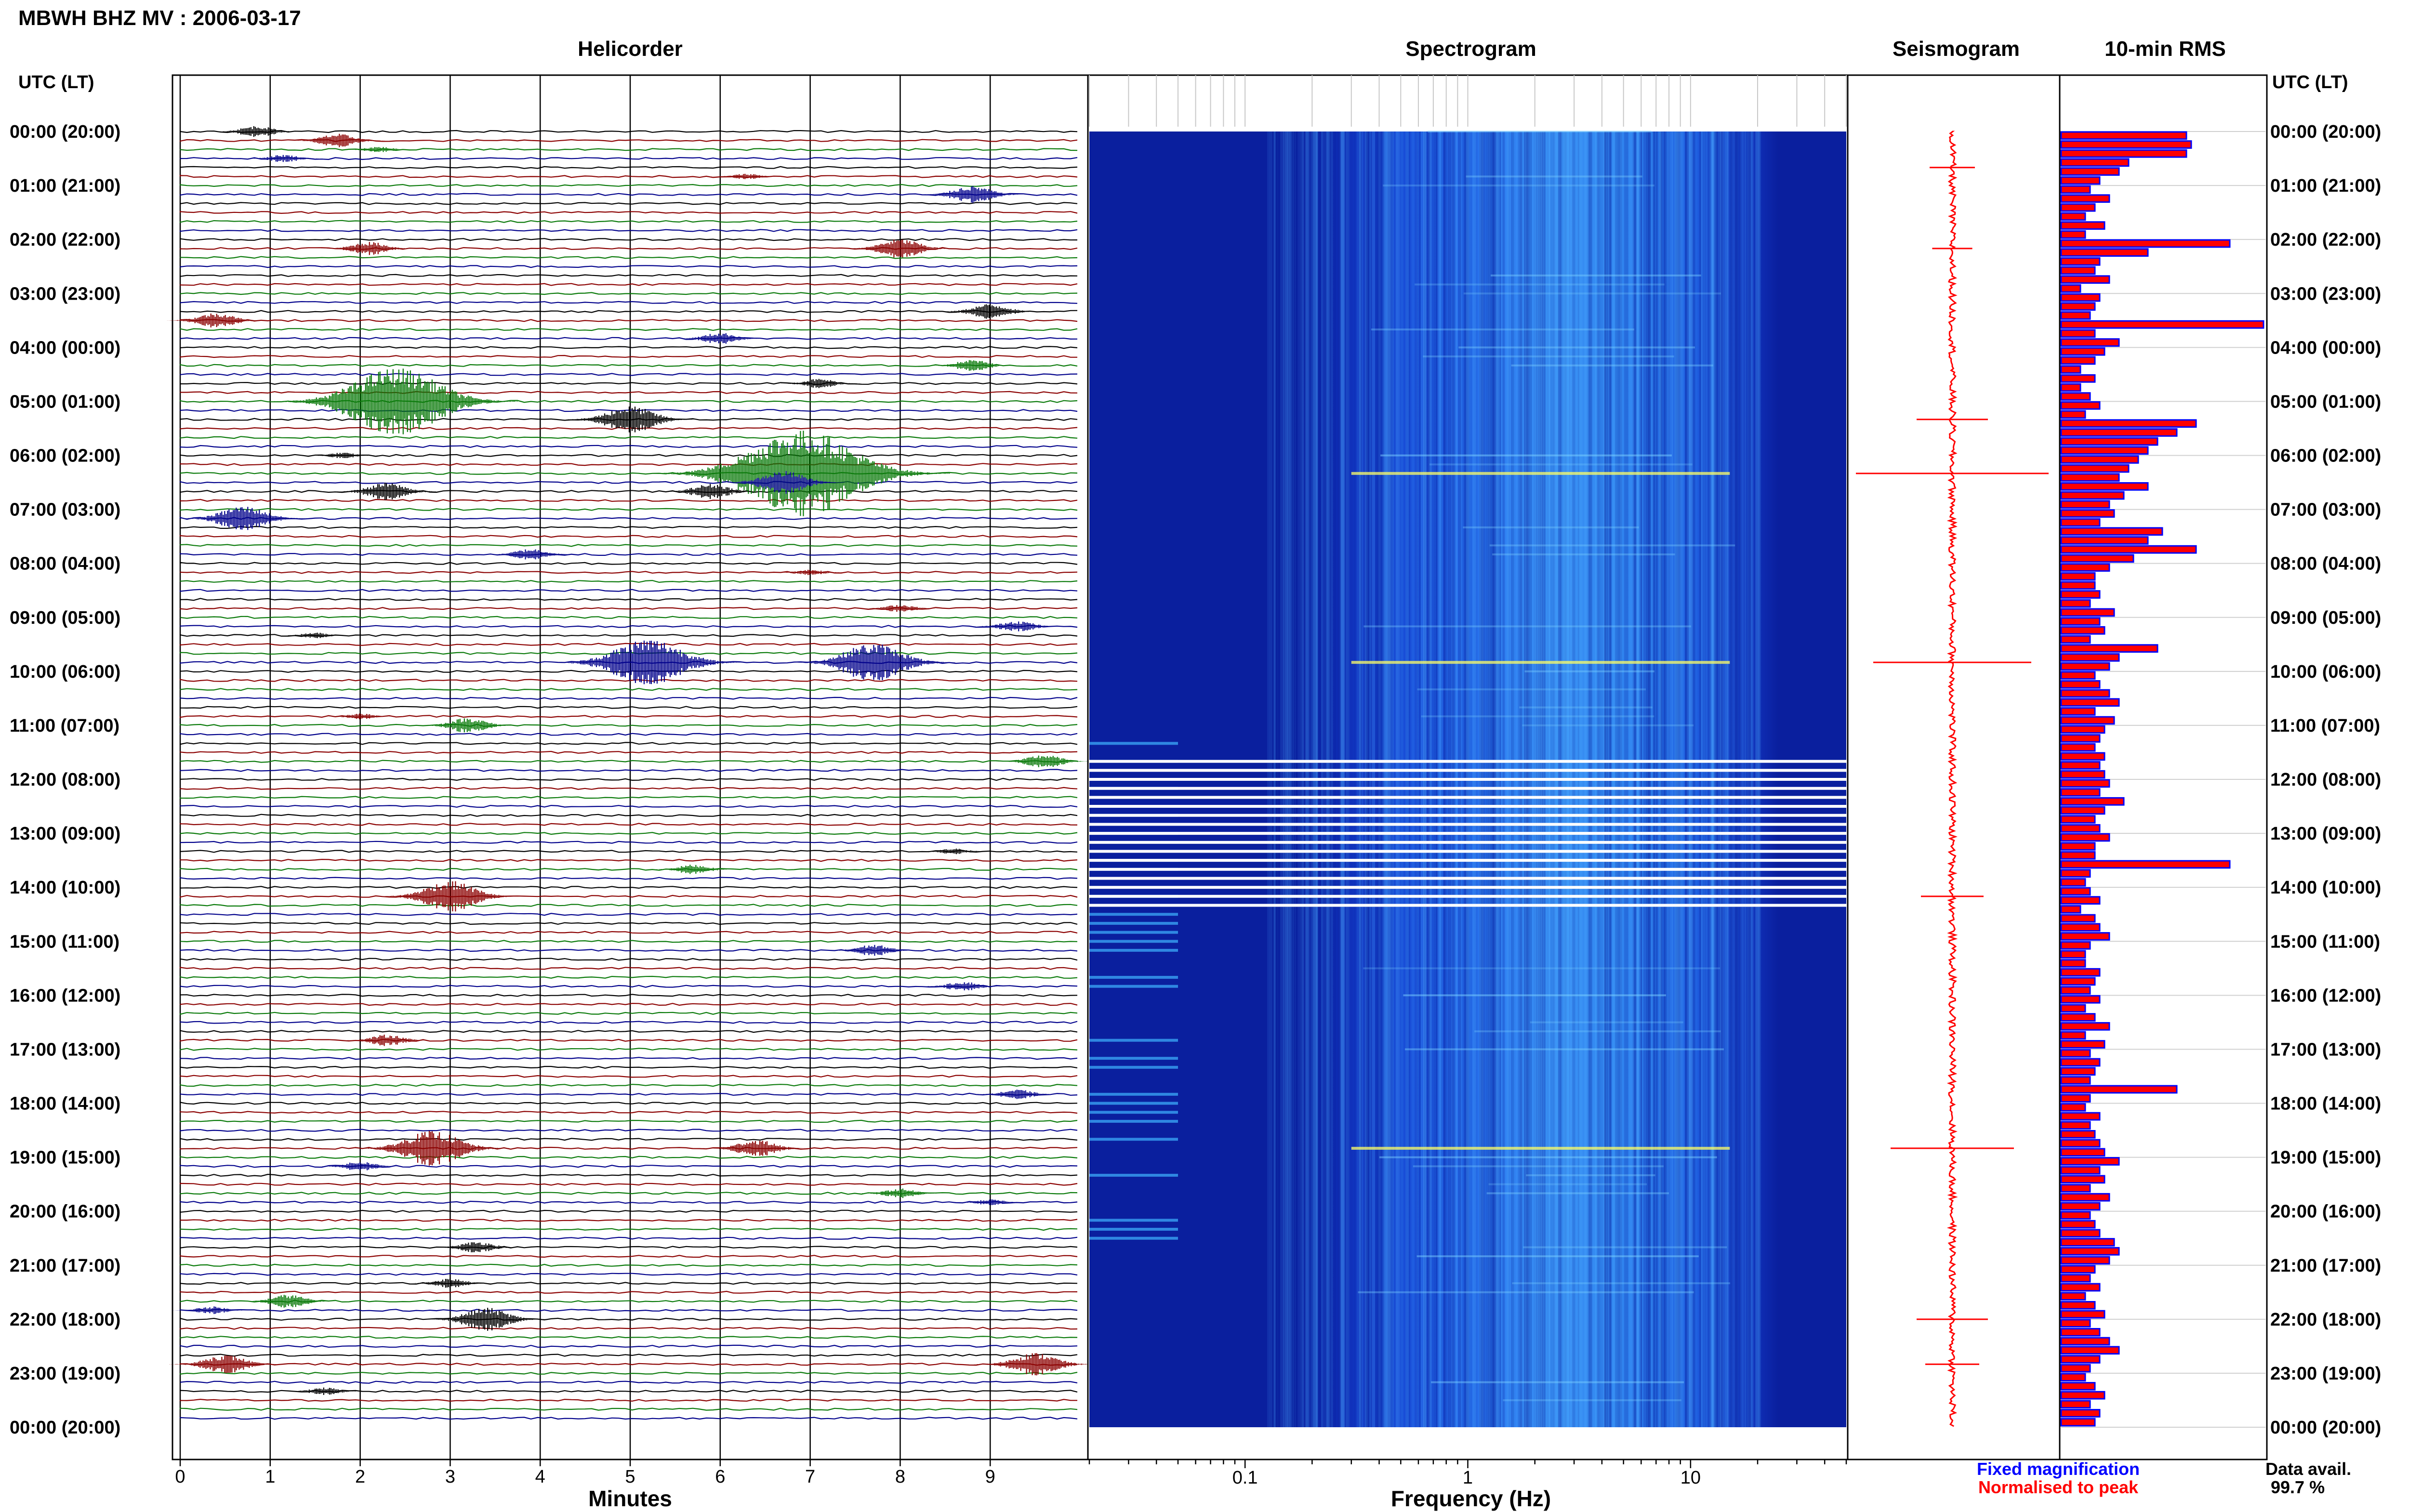  I want to click on frequency-axis-label: Frequency (Hz), so click(1471, 1498).